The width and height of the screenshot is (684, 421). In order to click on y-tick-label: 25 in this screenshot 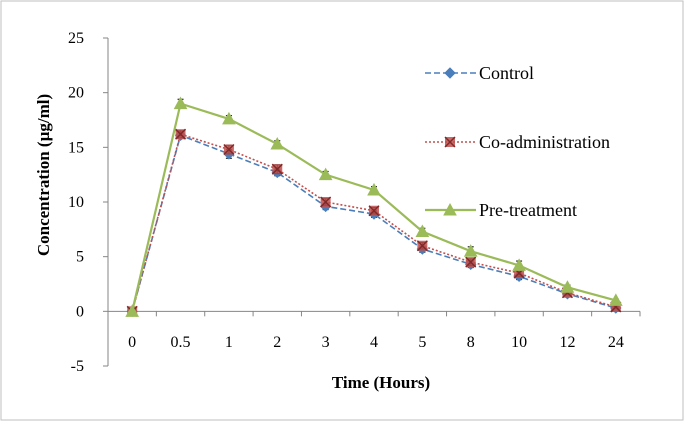, I will do `click(76, 38)`.